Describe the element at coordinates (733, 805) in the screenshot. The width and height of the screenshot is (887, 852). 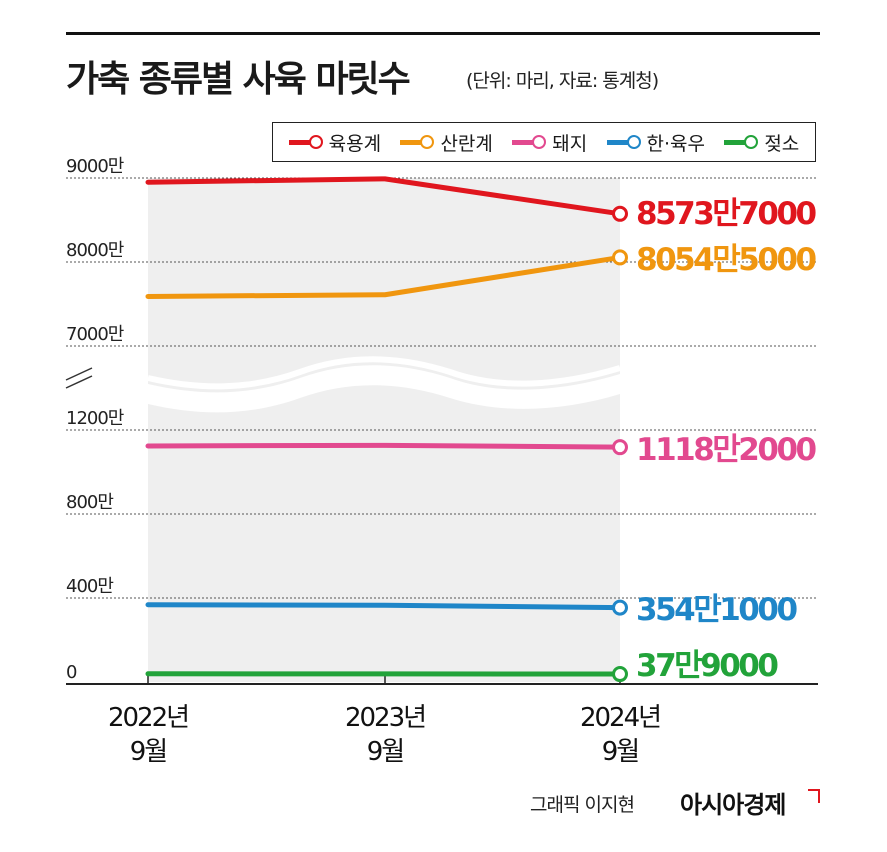
I see `brand-logo: 아시아경제` at that location.